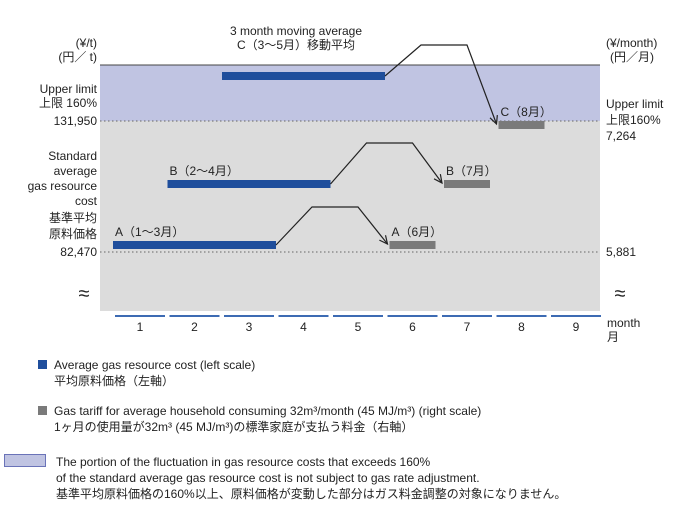 The height and width of the screenshot is (509, 691). I want to click on left-standard-label-1: Standard, so click(72, 156).